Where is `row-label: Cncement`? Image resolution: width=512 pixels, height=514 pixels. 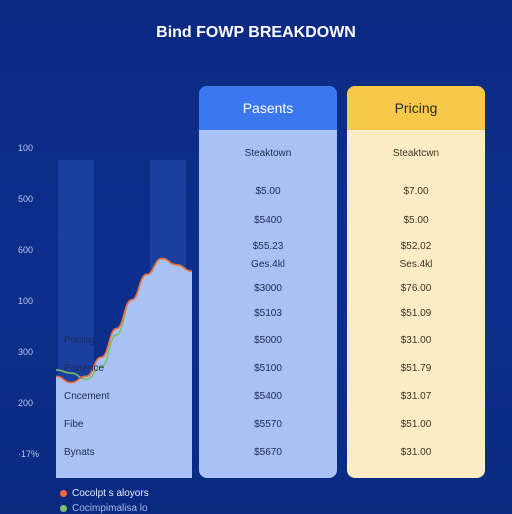 row-label: Cncement is located at coordinates (87, 396).